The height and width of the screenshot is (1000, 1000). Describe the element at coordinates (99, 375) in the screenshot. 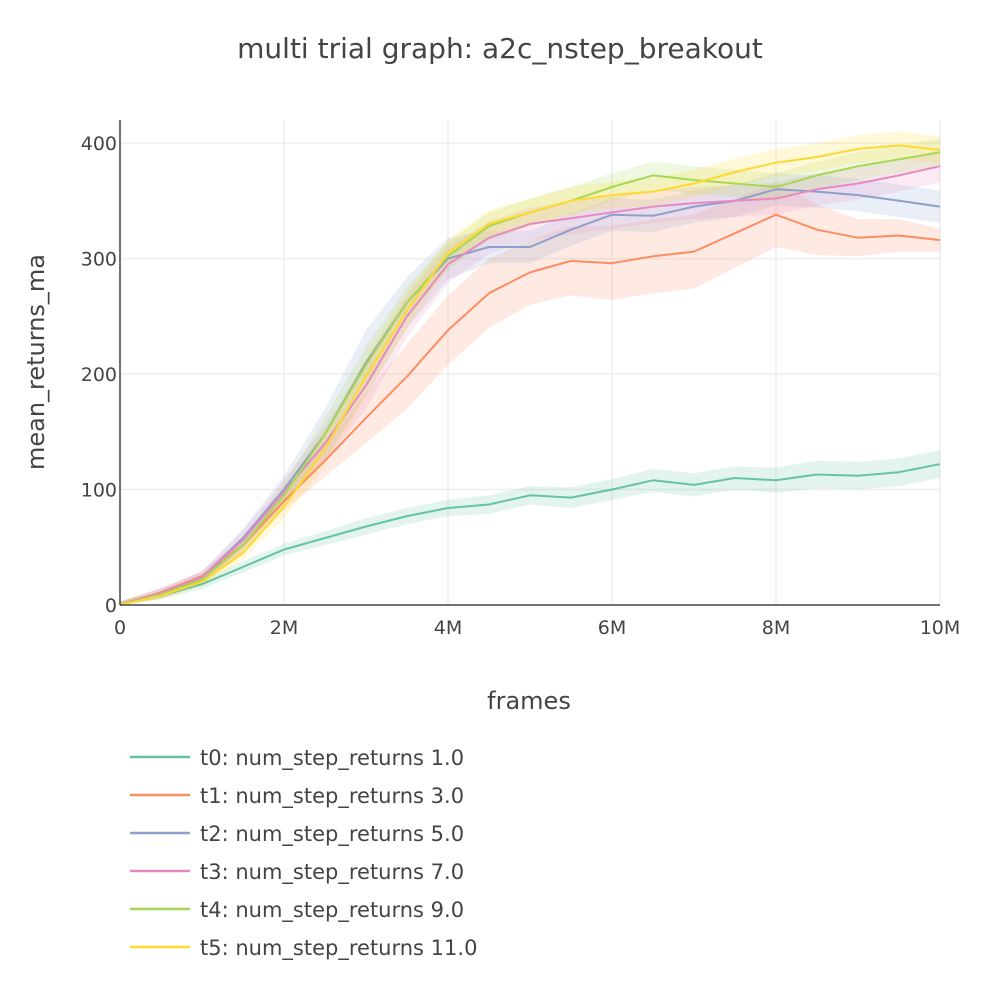

I see `y-tick-label: 200` at that location.